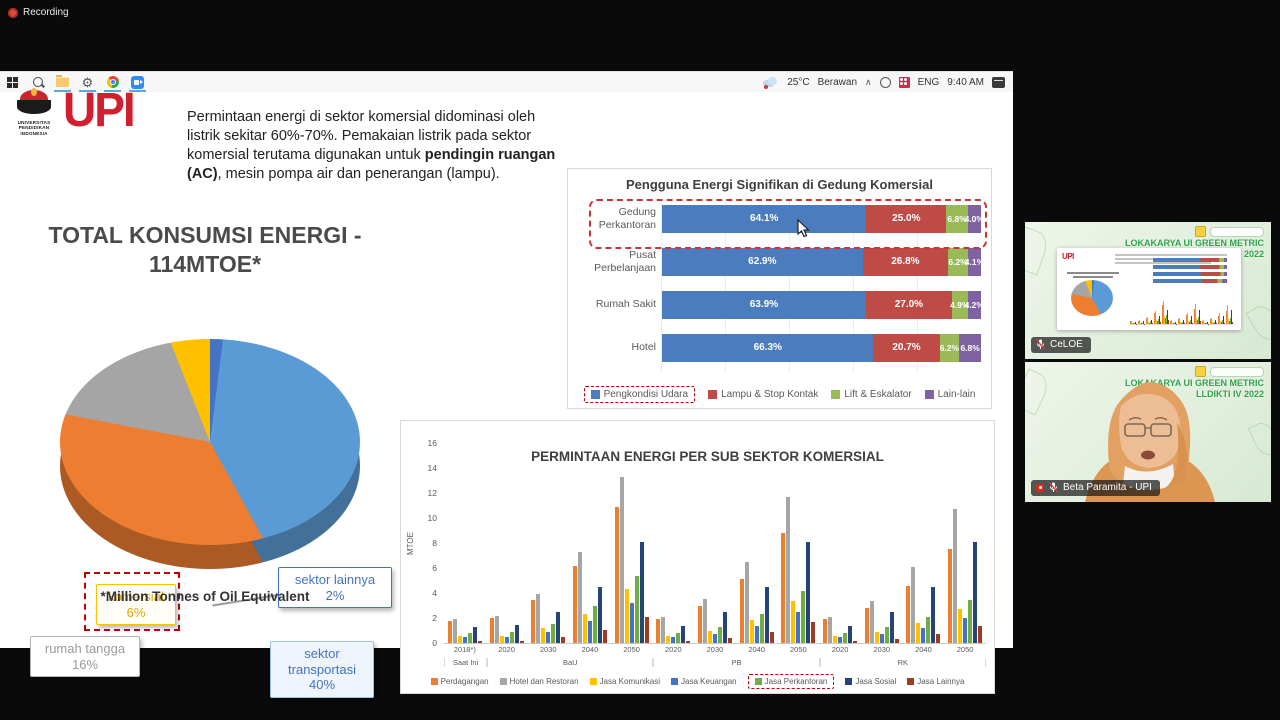 Image resolution: width=1280 pixels, height=720 pixels. What do you see at coordinates (12, 82) in the screenshot?
I see `start-button` at bounding box center [12, 82].